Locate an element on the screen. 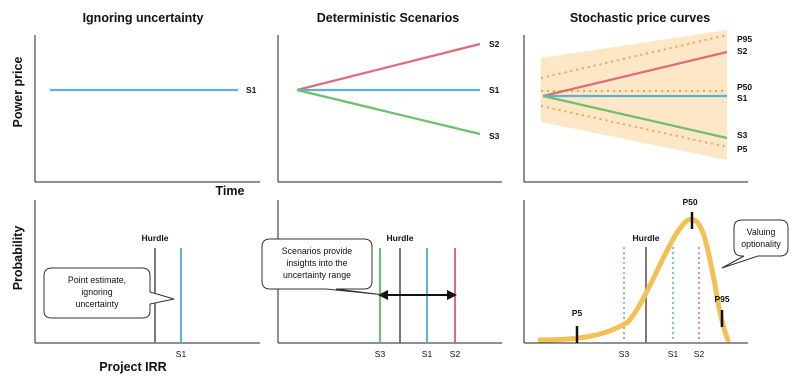 The height and width of the screenshot is (377, 792). point-estimate-line-2: ignoring is located at coordinates (96, 292).